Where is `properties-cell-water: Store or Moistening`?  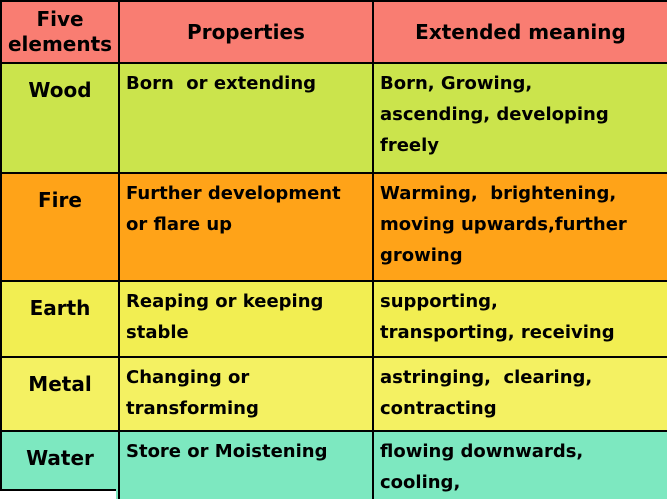
properties-cell-water: Store or Moistening is located at coordinates (246, 464).